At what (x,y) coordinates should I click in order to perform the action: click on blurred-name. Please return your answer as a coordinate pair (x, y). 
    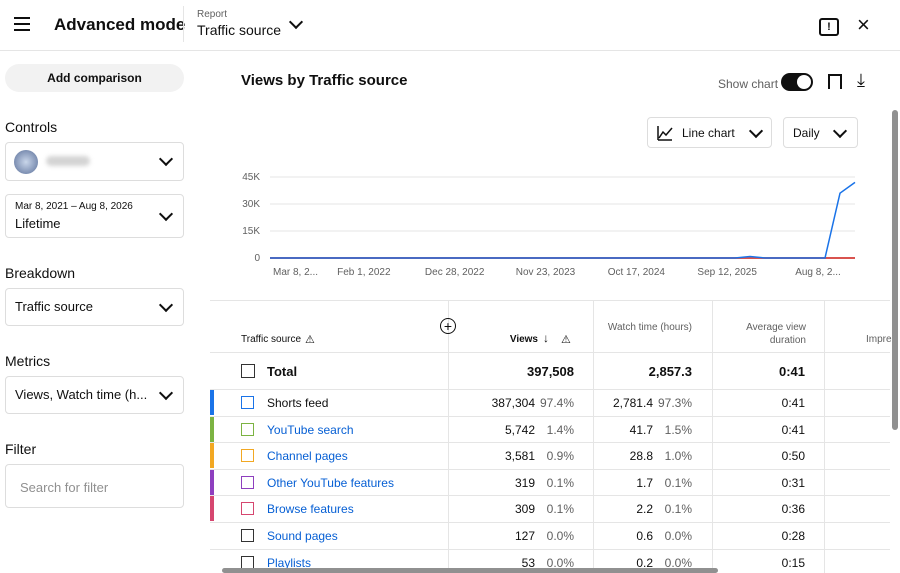
    Looking at the image, I should click on (68, 161).